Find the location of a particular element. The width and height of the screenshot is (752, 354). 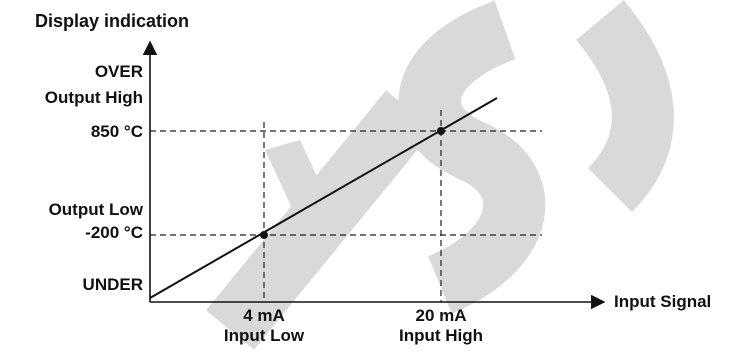

diagram-title: Display indication is located at coordinates (112, 21).